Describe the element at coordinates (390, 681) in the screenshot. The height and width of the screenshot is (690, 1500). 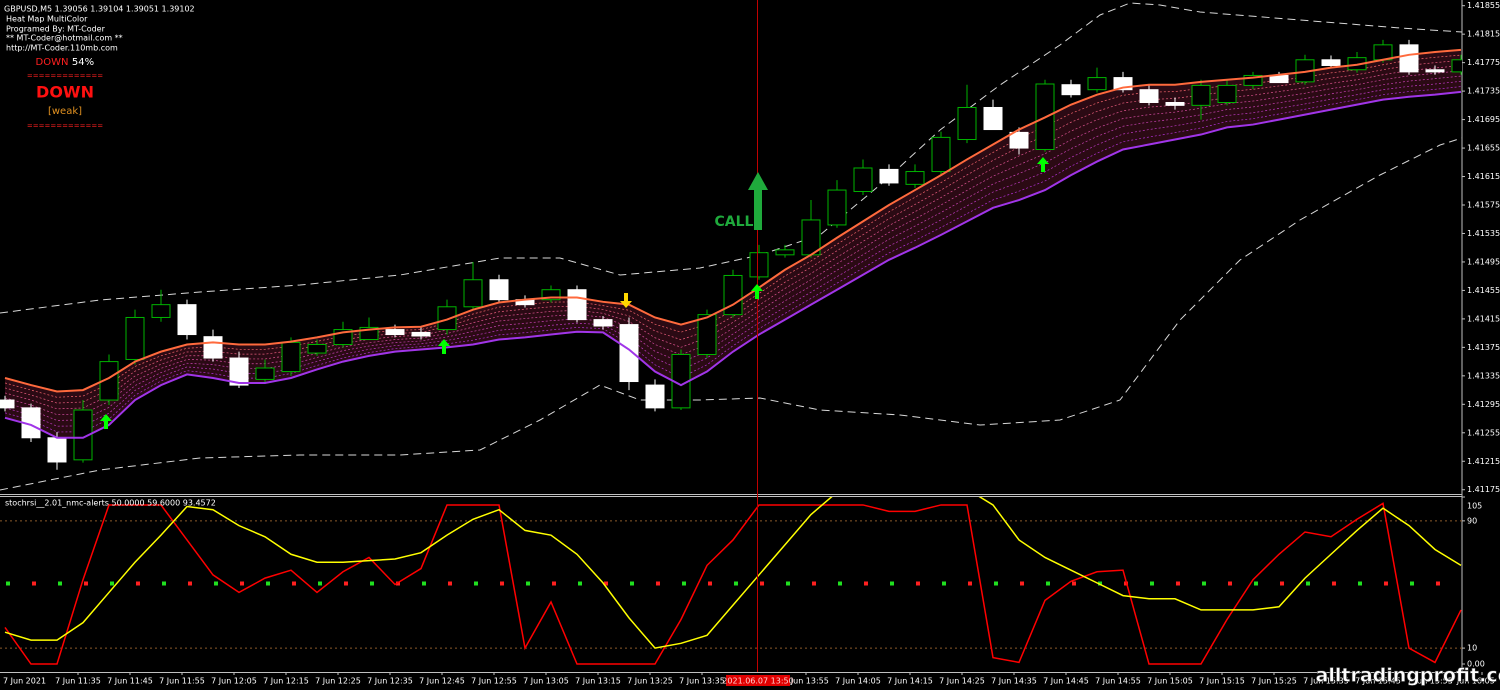
I see `x-tick-label: 7 Jun 12:35` at that location.